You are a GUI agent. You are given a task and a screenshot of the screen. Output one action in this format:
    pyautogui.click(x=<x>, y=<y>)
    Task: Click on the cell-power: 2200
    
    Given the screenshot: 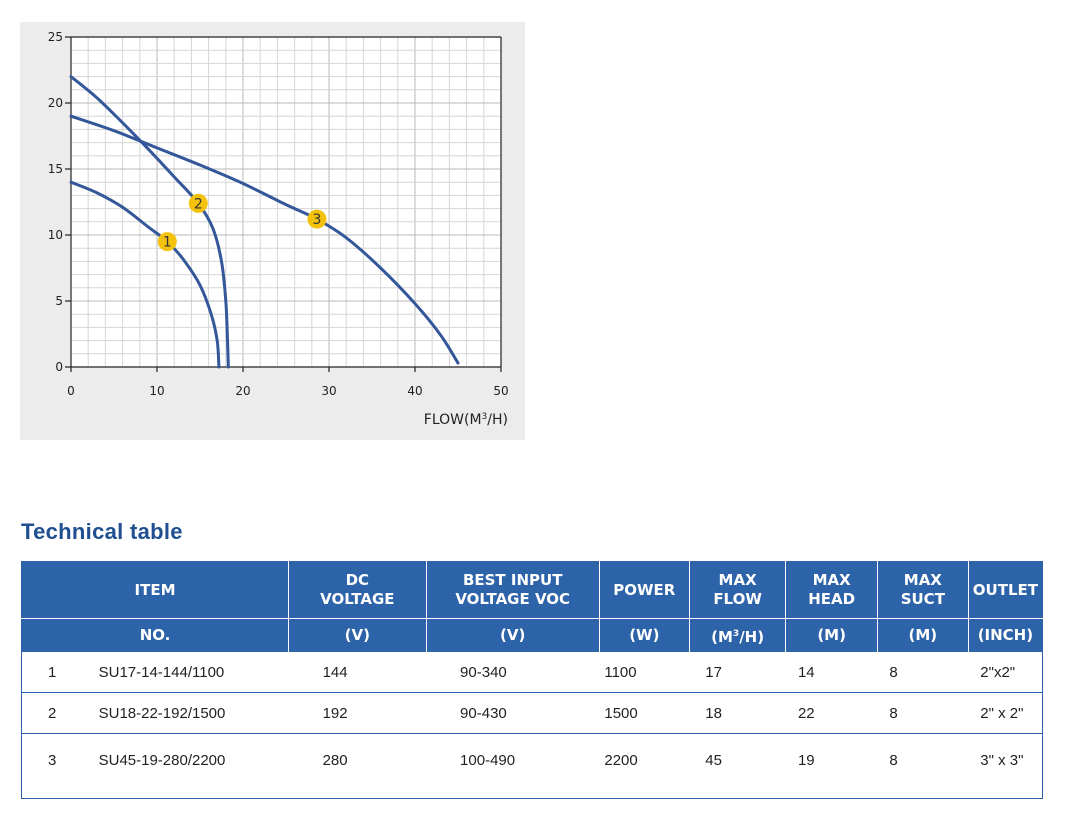 What is the action you would take?
    pyautogui.click(x=644, y=766)
    